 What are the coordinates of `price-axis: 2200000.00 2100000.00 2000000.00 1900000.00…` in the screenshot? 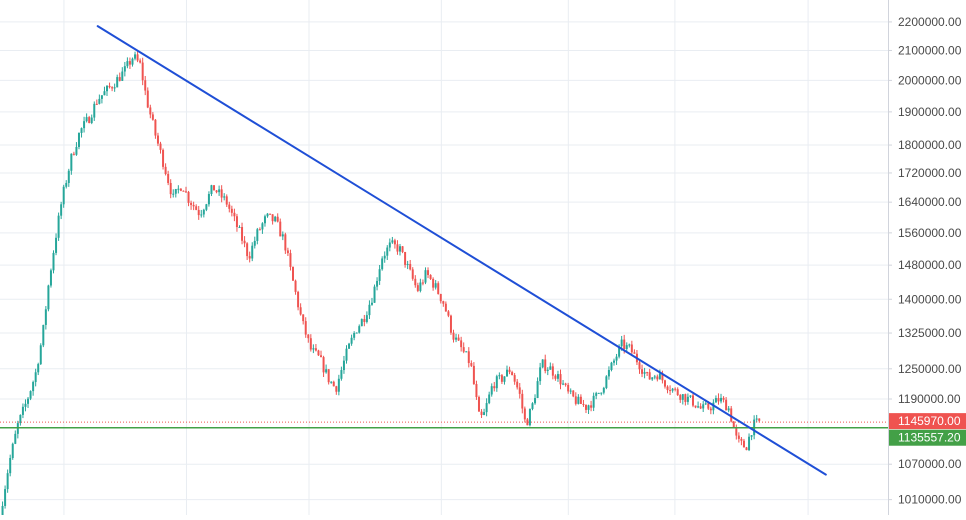 It's located at (927, 257).